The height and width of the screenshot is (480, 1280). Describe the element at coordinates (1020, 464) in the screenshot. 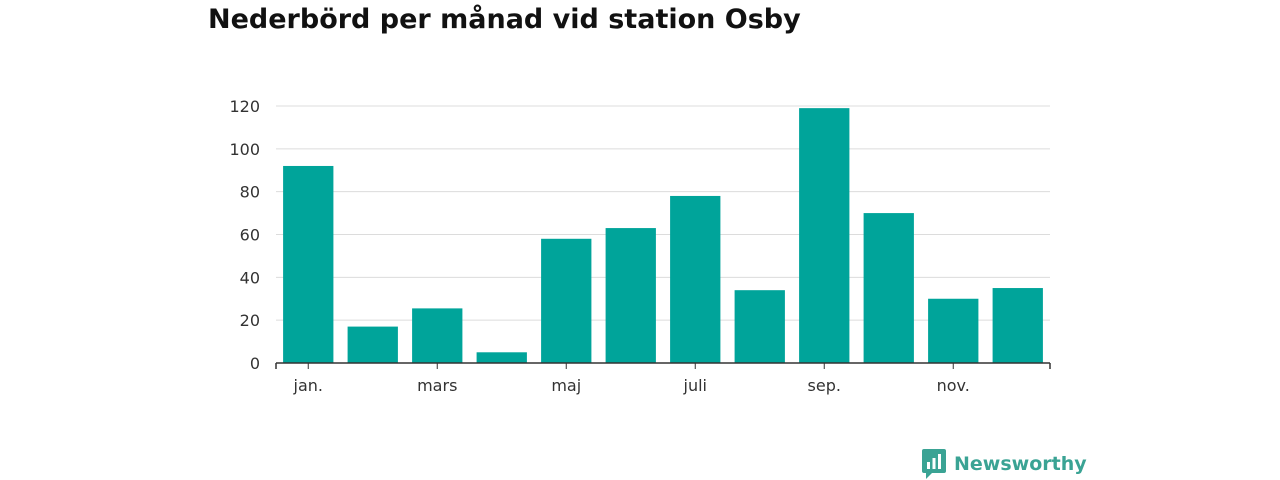

I see `brand-name: Newsworthy` at that location.